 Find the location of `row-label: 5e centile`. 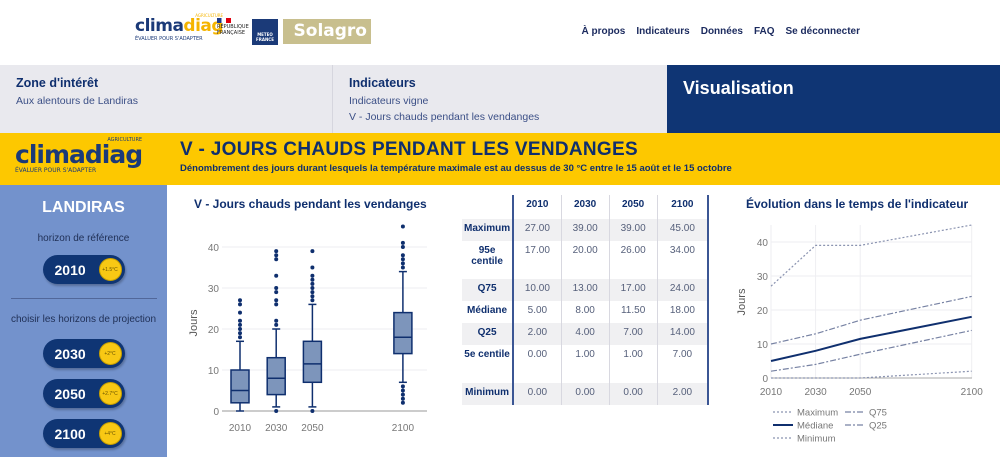

row-label: 5e centile is located at coordinates (488, 364).